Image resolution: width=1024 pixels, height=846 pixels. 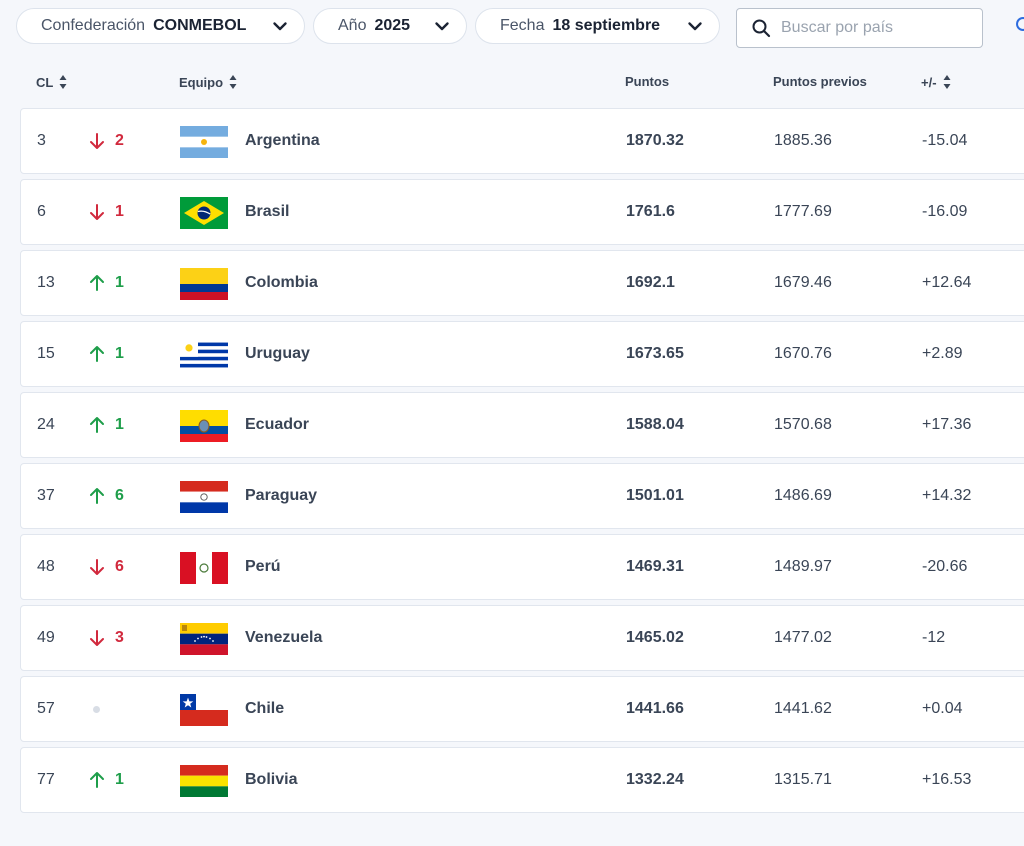 What do you see at coordinates (522, 83) in the screenshot?
I see `table-header: CL Equipo Puntos Puntos previos +/-` at bounding box center [522, 83].